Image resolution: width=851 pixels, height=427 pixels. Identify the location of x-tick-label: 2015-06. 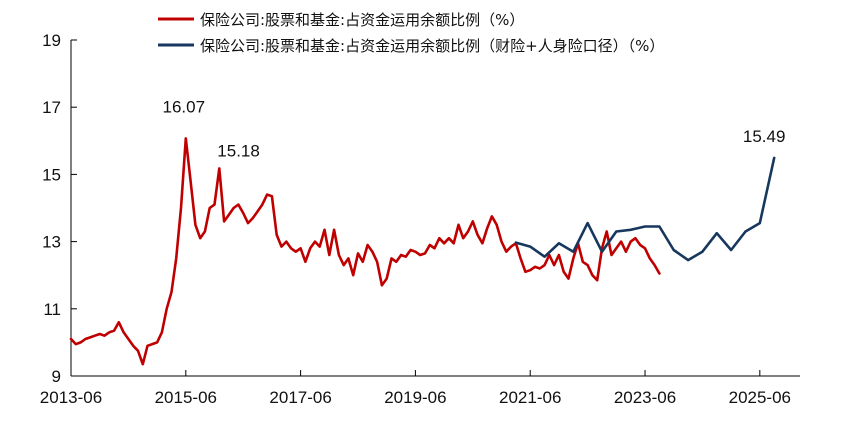
(186, 397).